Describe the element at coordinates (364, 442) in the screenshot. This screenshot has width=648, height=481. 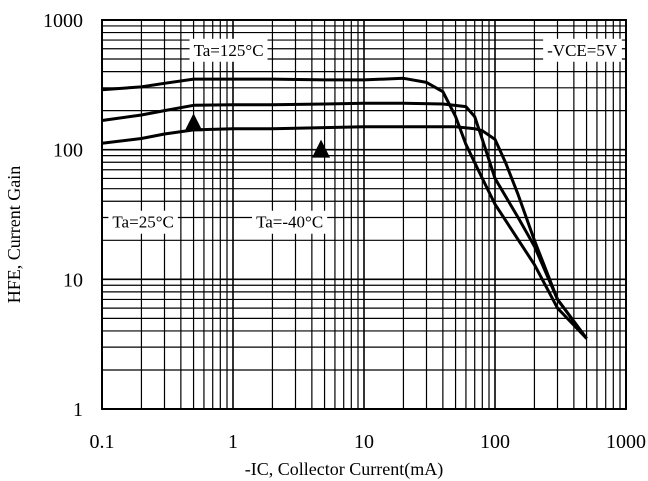
I see `x-tick-label: 10` at that location.